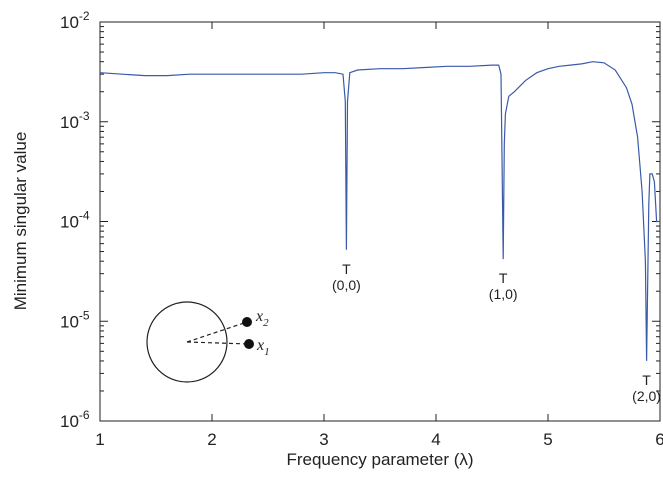 Image resolution: width=663 pixels, height=477 pixels. Describe the element at coordinates (20, 221) in the screenshot. I see `y-axis-title: Minimum singular value` at that location.